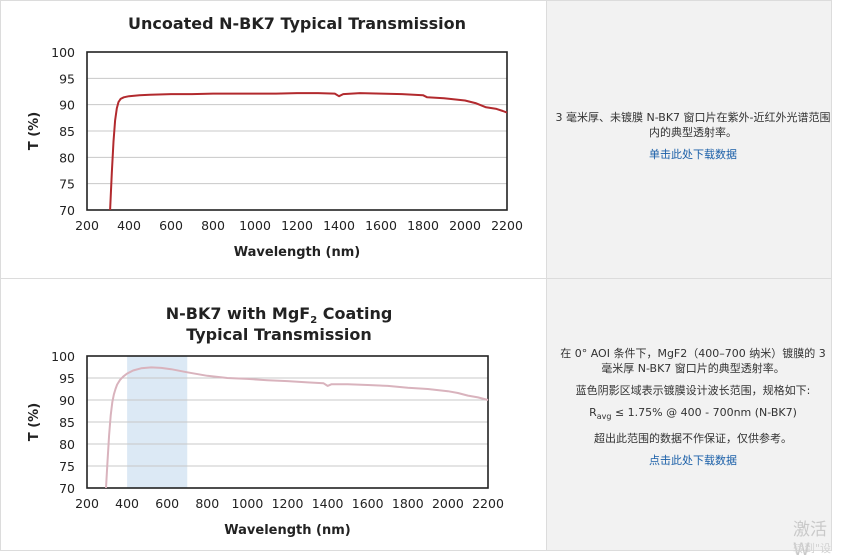  I want to click on chart-title-line2: Typical Transmission, so click(279, 334).